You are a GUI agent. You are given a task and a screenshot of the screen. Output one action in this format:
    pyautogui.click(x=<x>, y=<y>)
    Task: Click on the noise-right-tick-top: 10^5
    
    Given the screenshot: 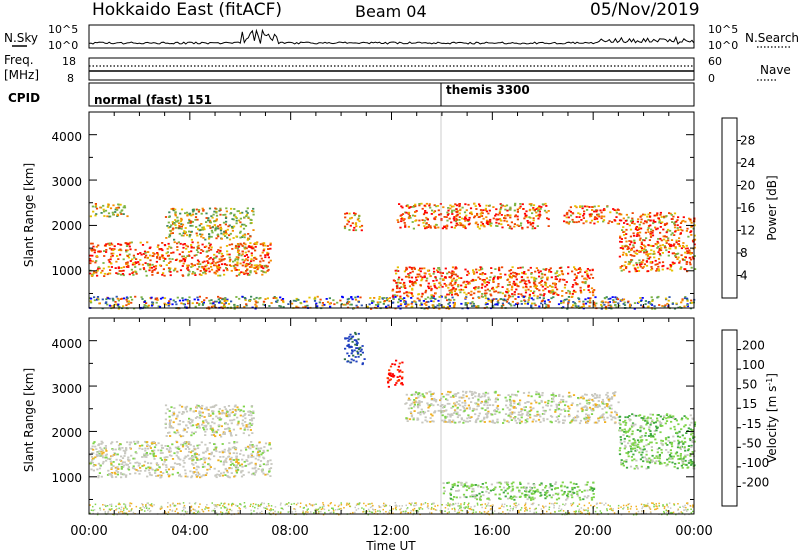 What is the action you would take?
    pyautogui.click(x=723, y=29)
    